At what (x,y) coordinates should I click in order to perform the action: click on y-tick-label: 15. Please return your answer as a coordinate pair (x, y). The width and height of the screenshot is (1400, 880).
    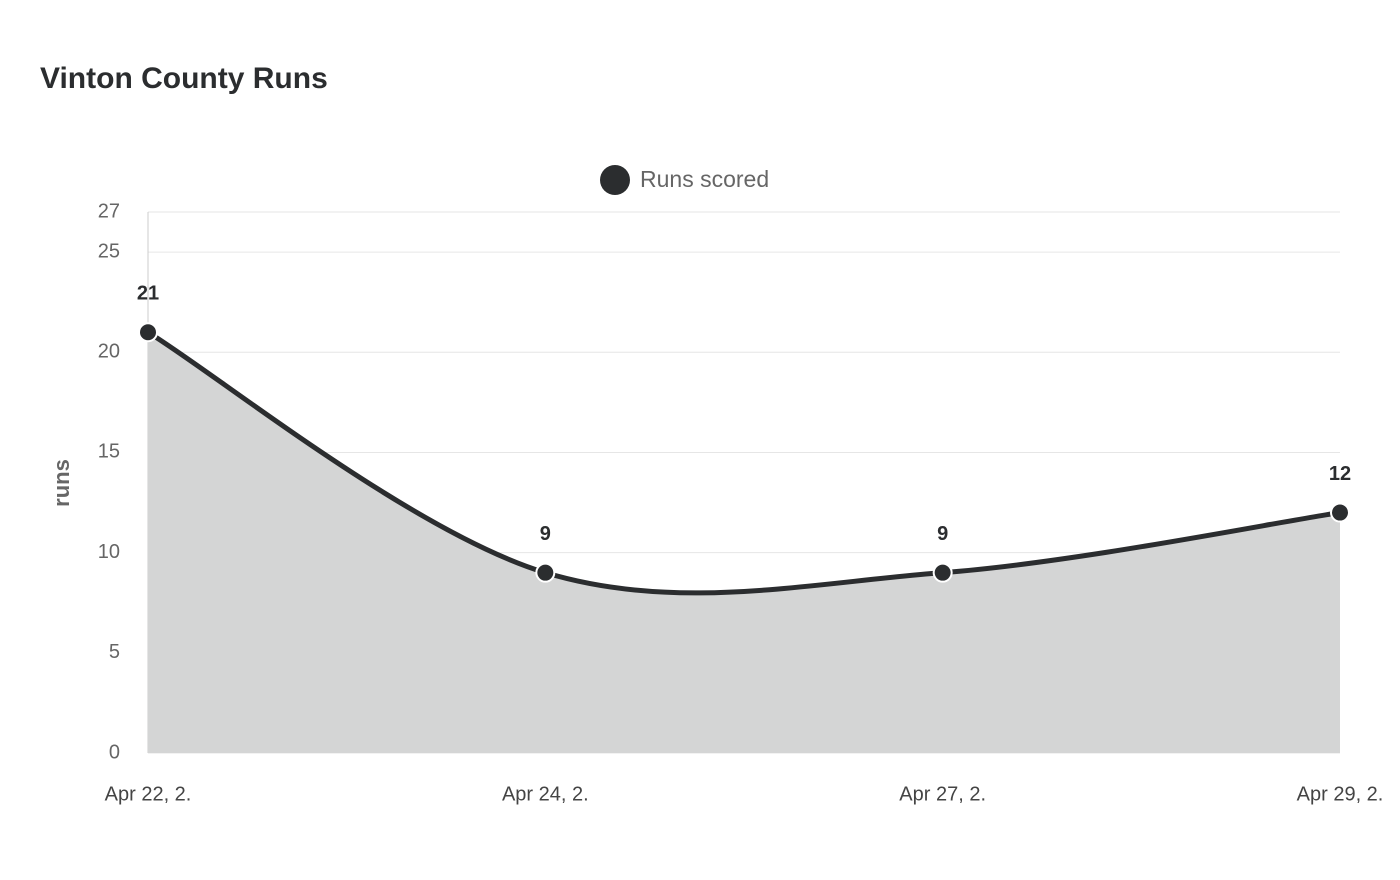
    Looking at the image, I should click on (109, 452).